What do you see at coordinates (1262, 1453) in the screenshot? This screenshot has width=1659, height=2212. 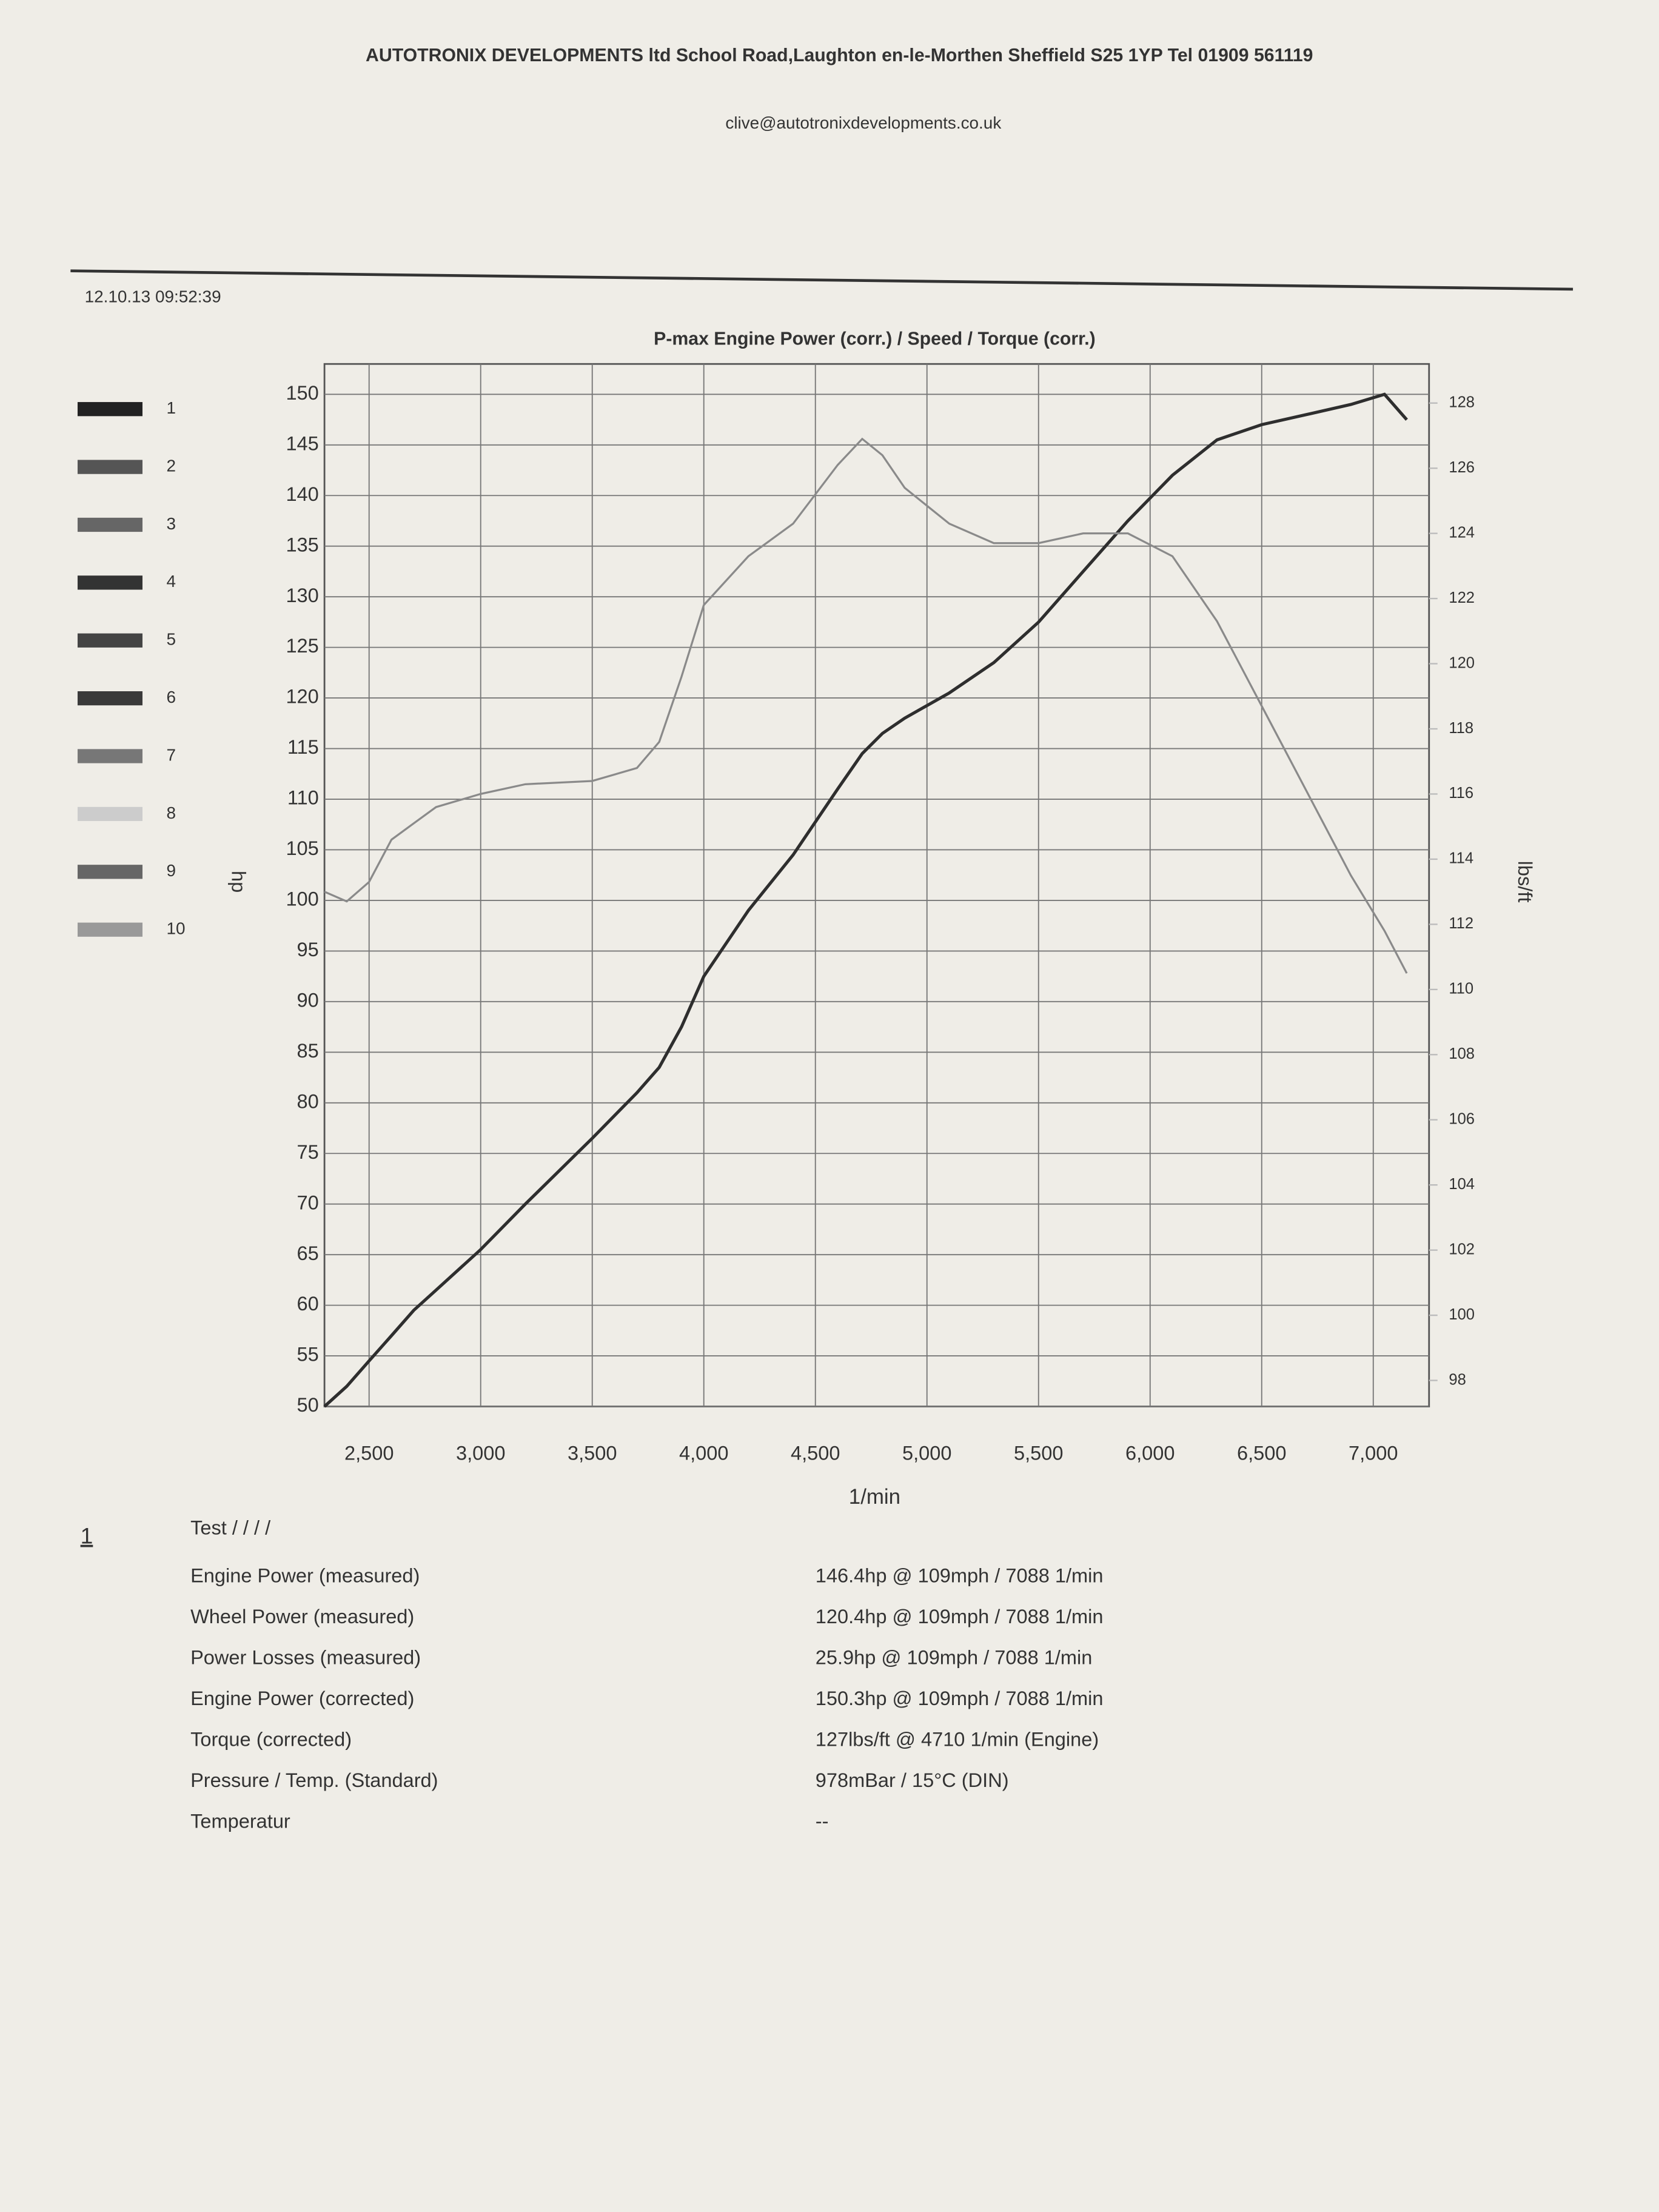 I see `x-tick-label: 6,500` at bounding box center [1262, 1453].